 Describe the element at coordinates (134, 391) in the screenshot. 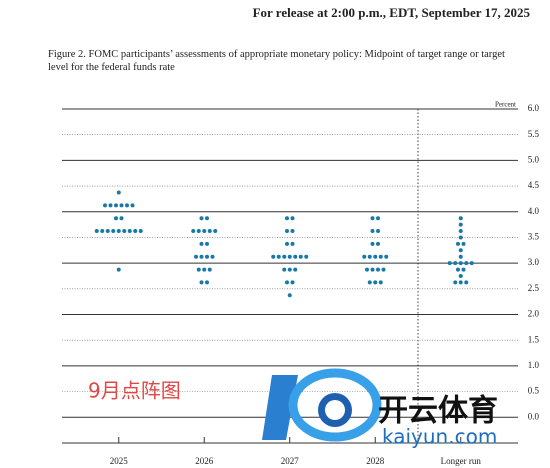

I see `watermark-label: 9月点阵图` at that location.